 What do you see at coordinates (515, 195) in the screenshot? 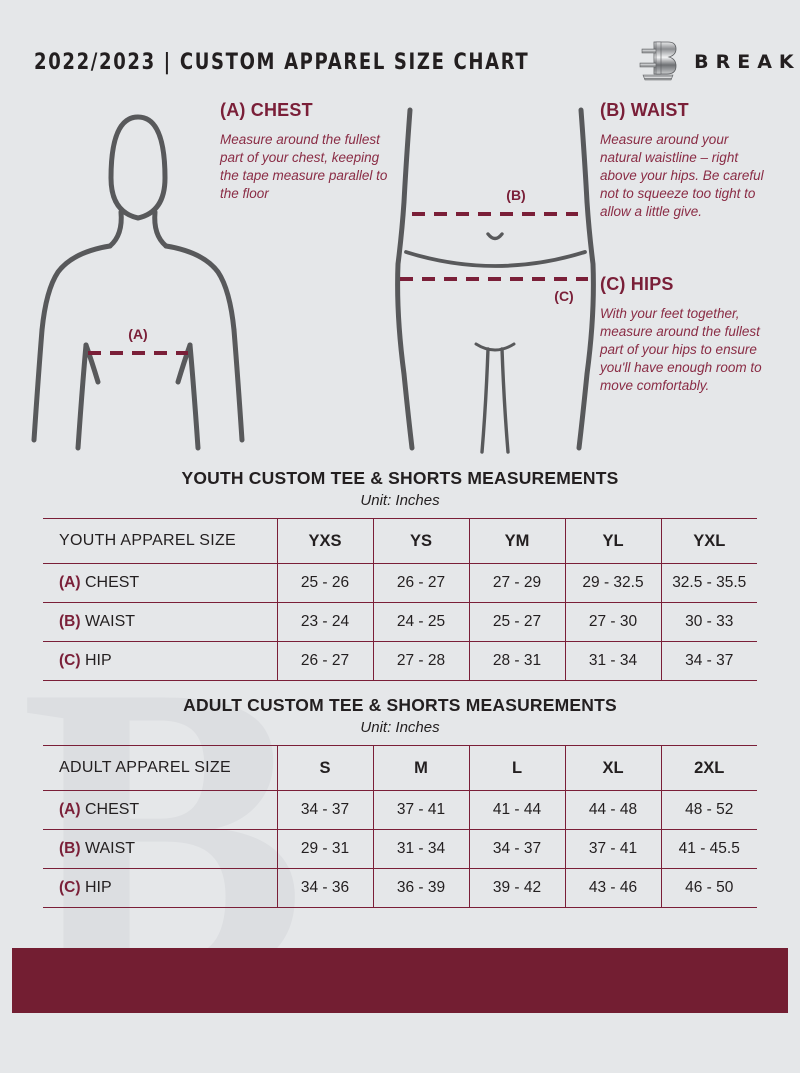
I see `waist-marker-label: (B)` at bounding box center [515, 195].